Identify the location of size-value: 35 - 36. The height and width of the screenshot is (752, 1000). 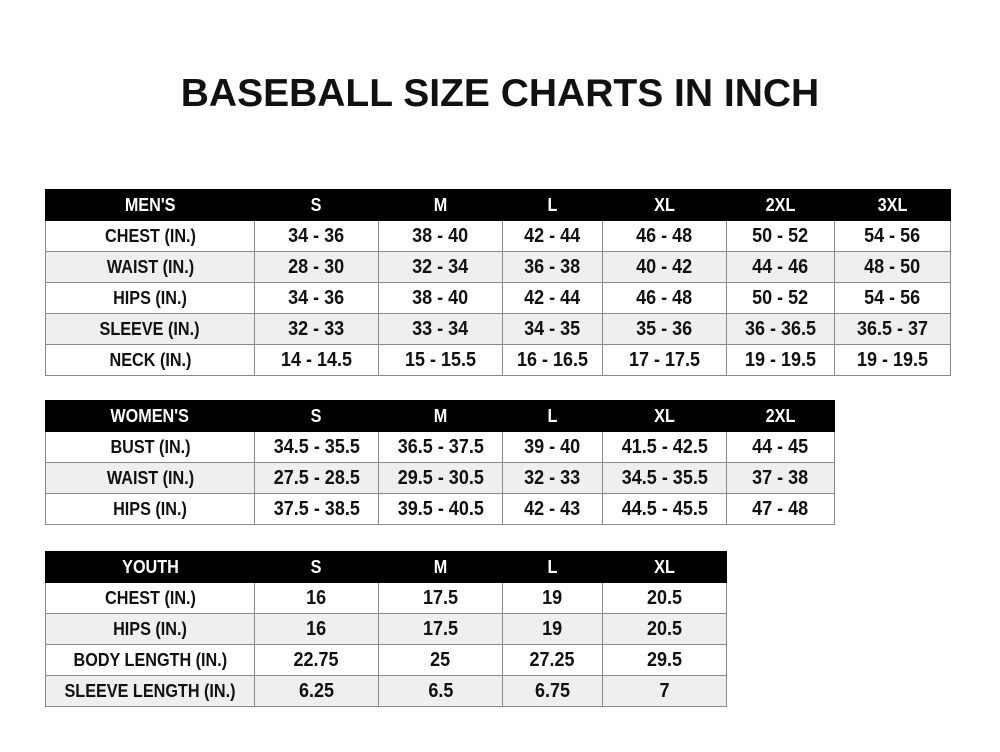
(664, 329).